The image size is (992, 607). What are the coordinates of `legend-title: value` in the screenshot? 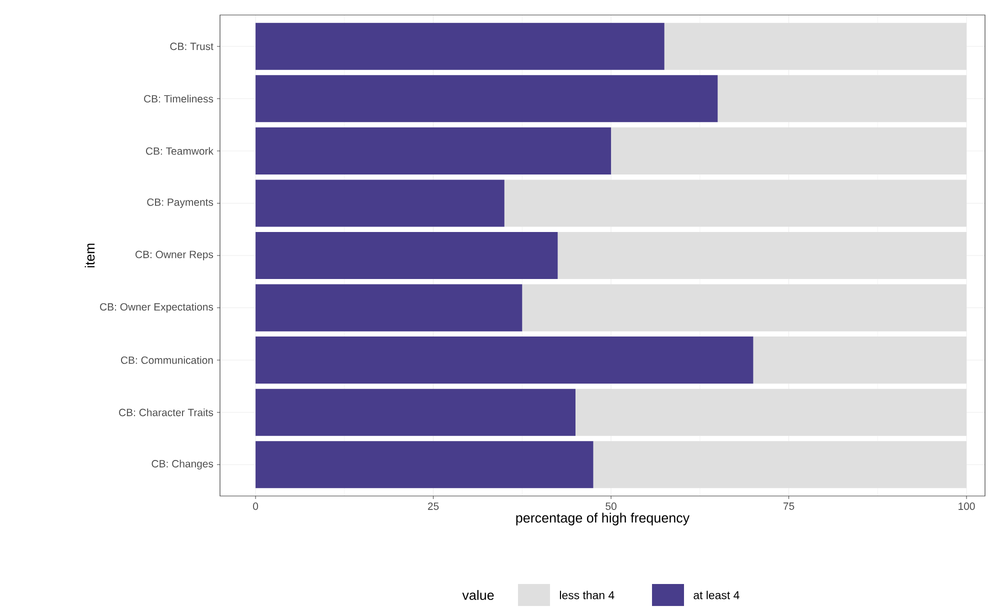 It's located at (478, 595).